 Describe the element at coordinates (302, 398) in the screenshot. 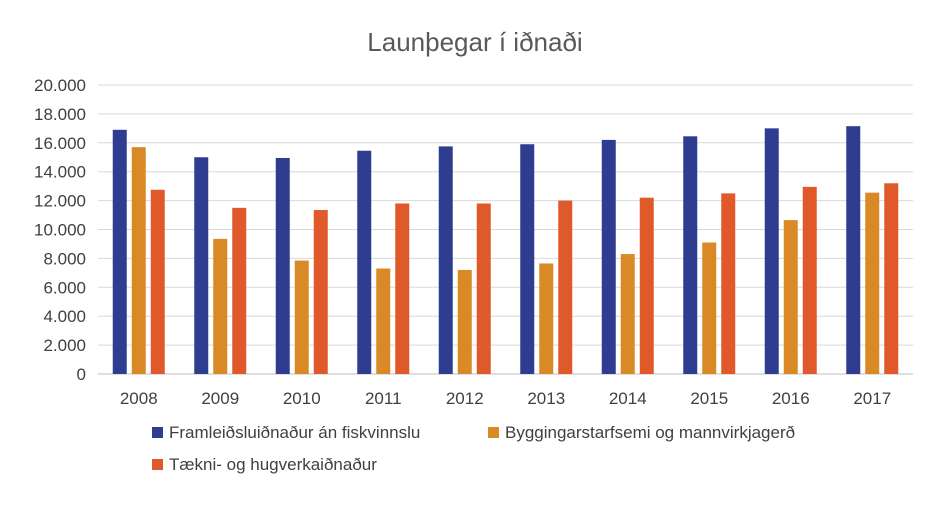

I see `x-tick-label: 2010` at that location.